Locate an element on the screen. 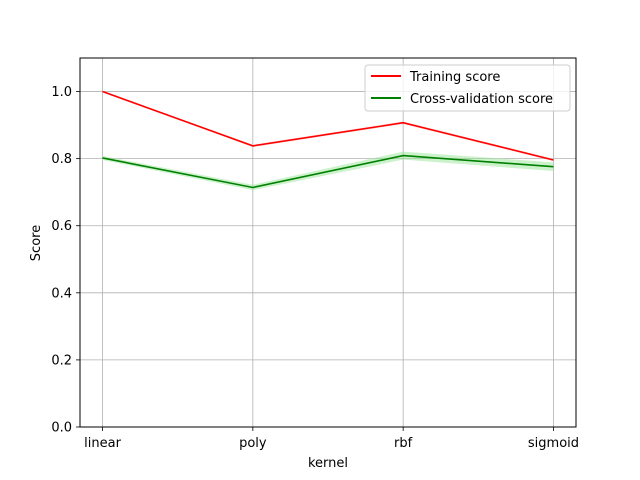  legend-box is located at coordinates (467, 88).